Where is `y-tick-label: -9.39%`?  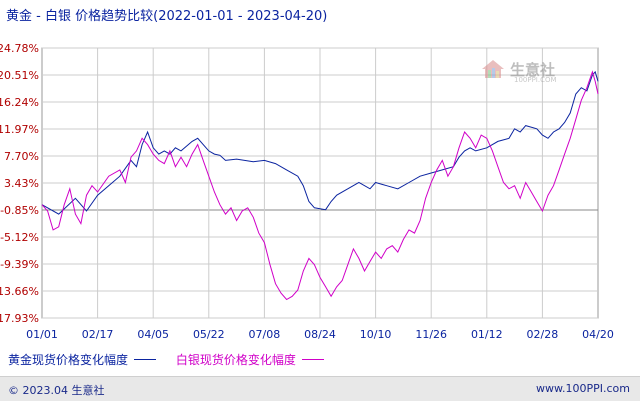
y-tick-label: -9.39% is located at coordinates (19, 264).